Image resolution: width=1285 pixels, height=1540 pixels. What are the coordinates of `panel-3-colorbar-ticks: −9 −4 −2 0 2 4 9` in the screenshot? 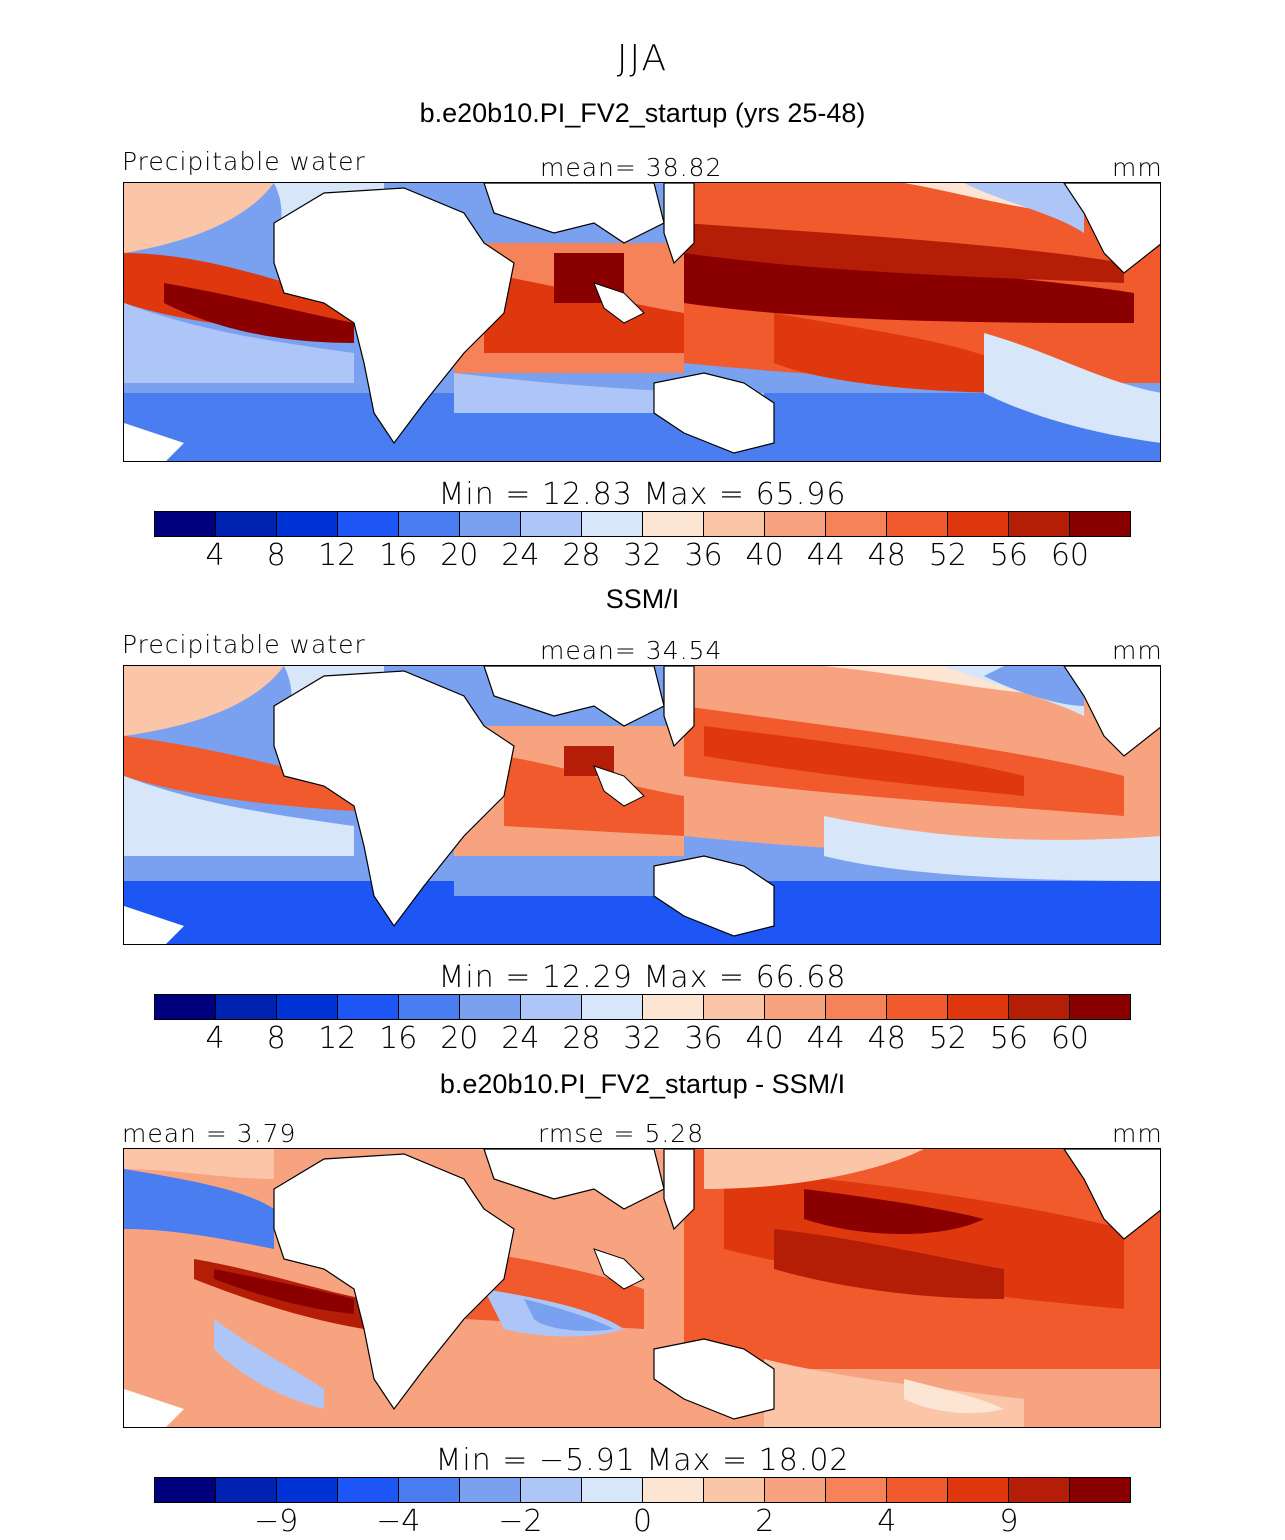 It's located at (642, 1521).